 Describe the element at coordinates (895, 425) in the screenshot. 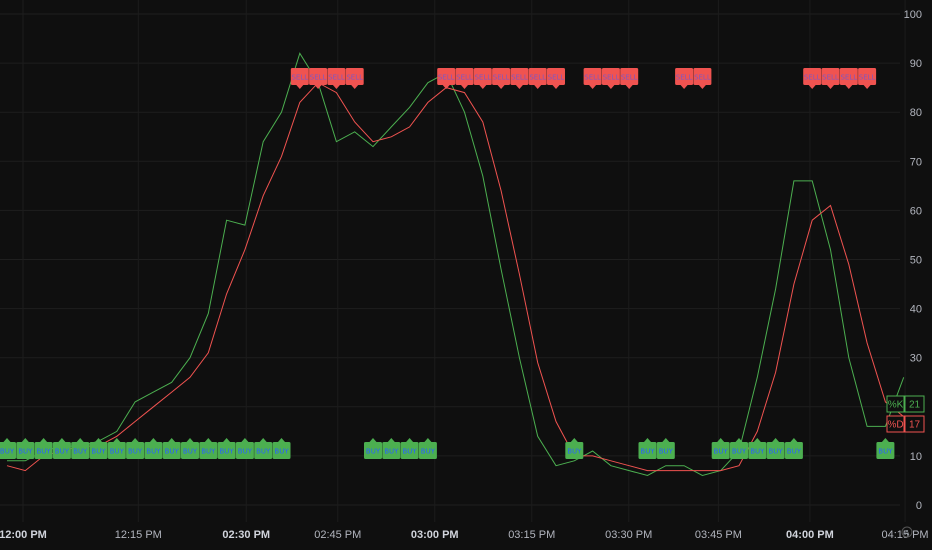

I see `legend-name: %D` at that location.